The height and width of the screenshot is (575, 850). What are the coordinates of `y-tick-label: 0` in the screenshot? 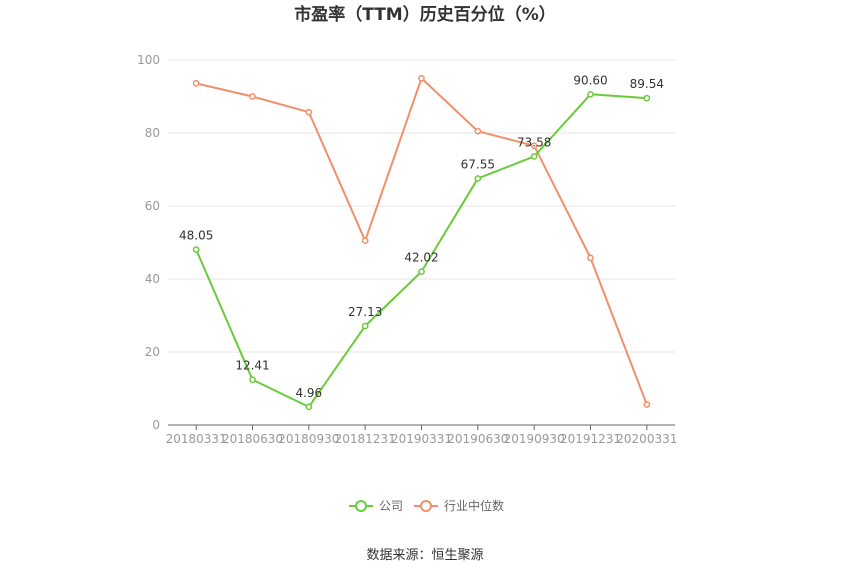 It's located at (156, 425).